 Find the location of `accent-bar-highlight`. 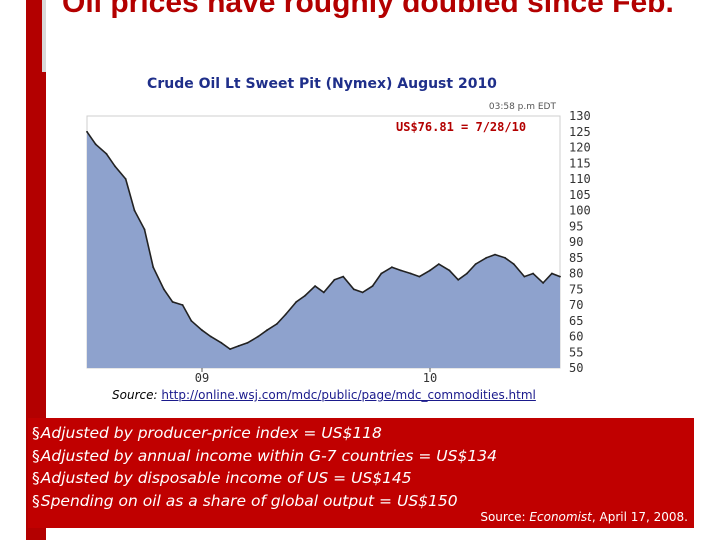

accent-bar-highlight is located at coordinates (44, 36).